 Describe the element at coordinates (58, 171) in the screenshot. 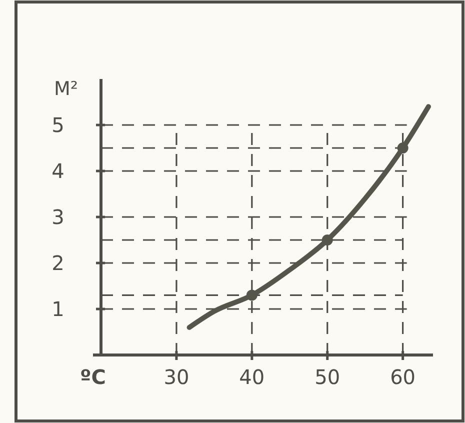

I see `y-tick-label: 4` at that location.